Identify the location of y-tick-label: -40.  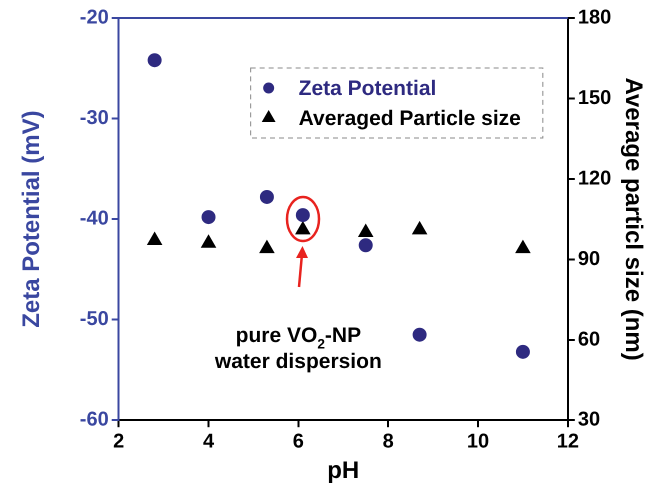
(94, 219).